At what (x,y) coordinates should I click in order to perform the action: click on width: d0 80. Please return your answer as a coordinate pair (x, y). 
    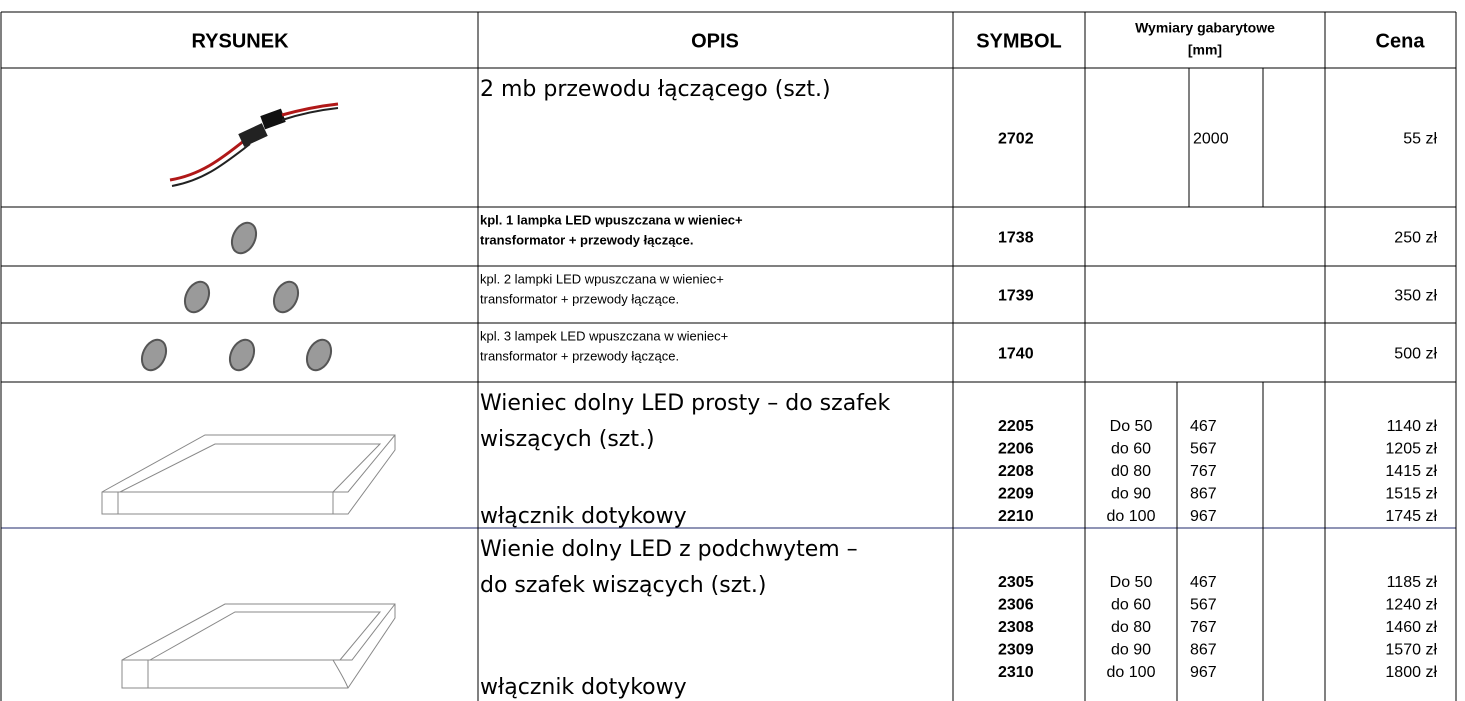
    Looking at the image, I should click on (1131, 471).